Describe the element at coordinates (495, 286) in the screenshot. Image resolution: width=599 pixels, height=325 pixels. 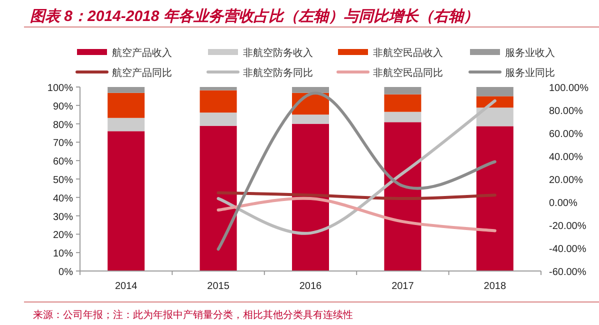
I see `x-tick-label: 2018` at that location.